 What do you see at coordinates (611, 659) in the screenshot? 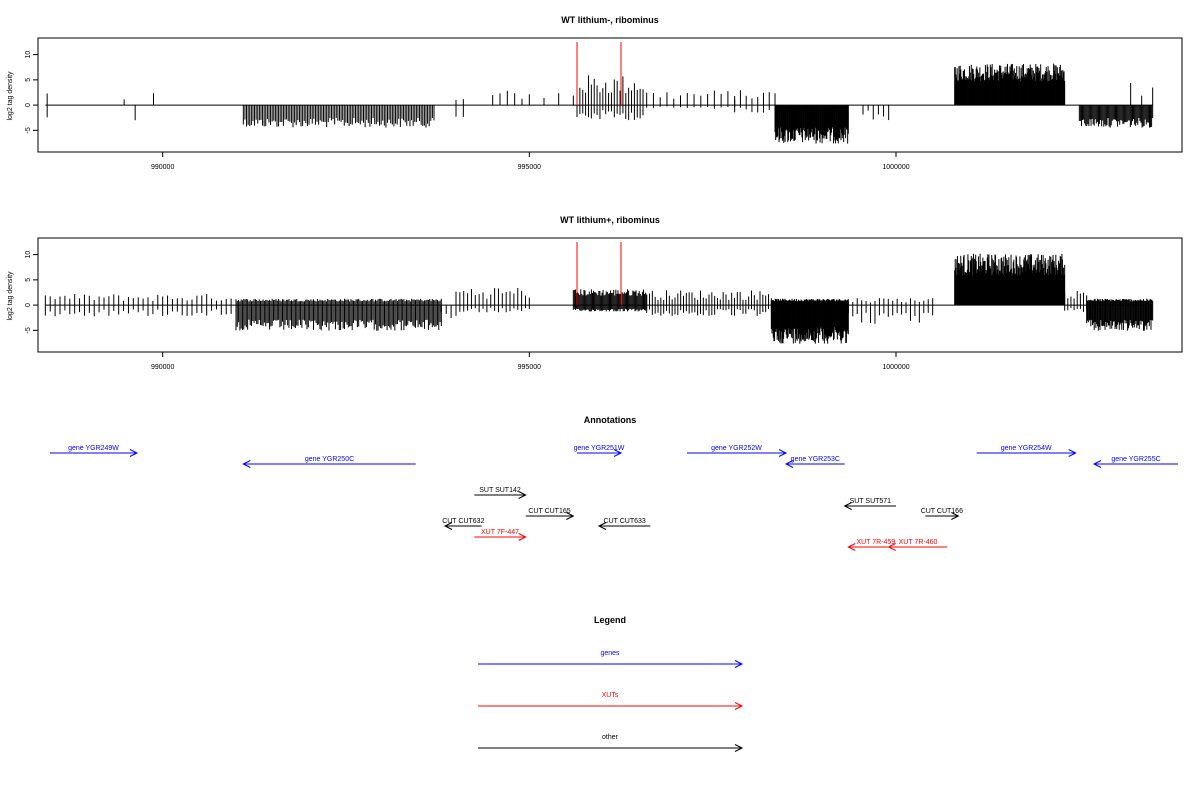
I see `legend-entry: genes` at bounding box center [611, 659].